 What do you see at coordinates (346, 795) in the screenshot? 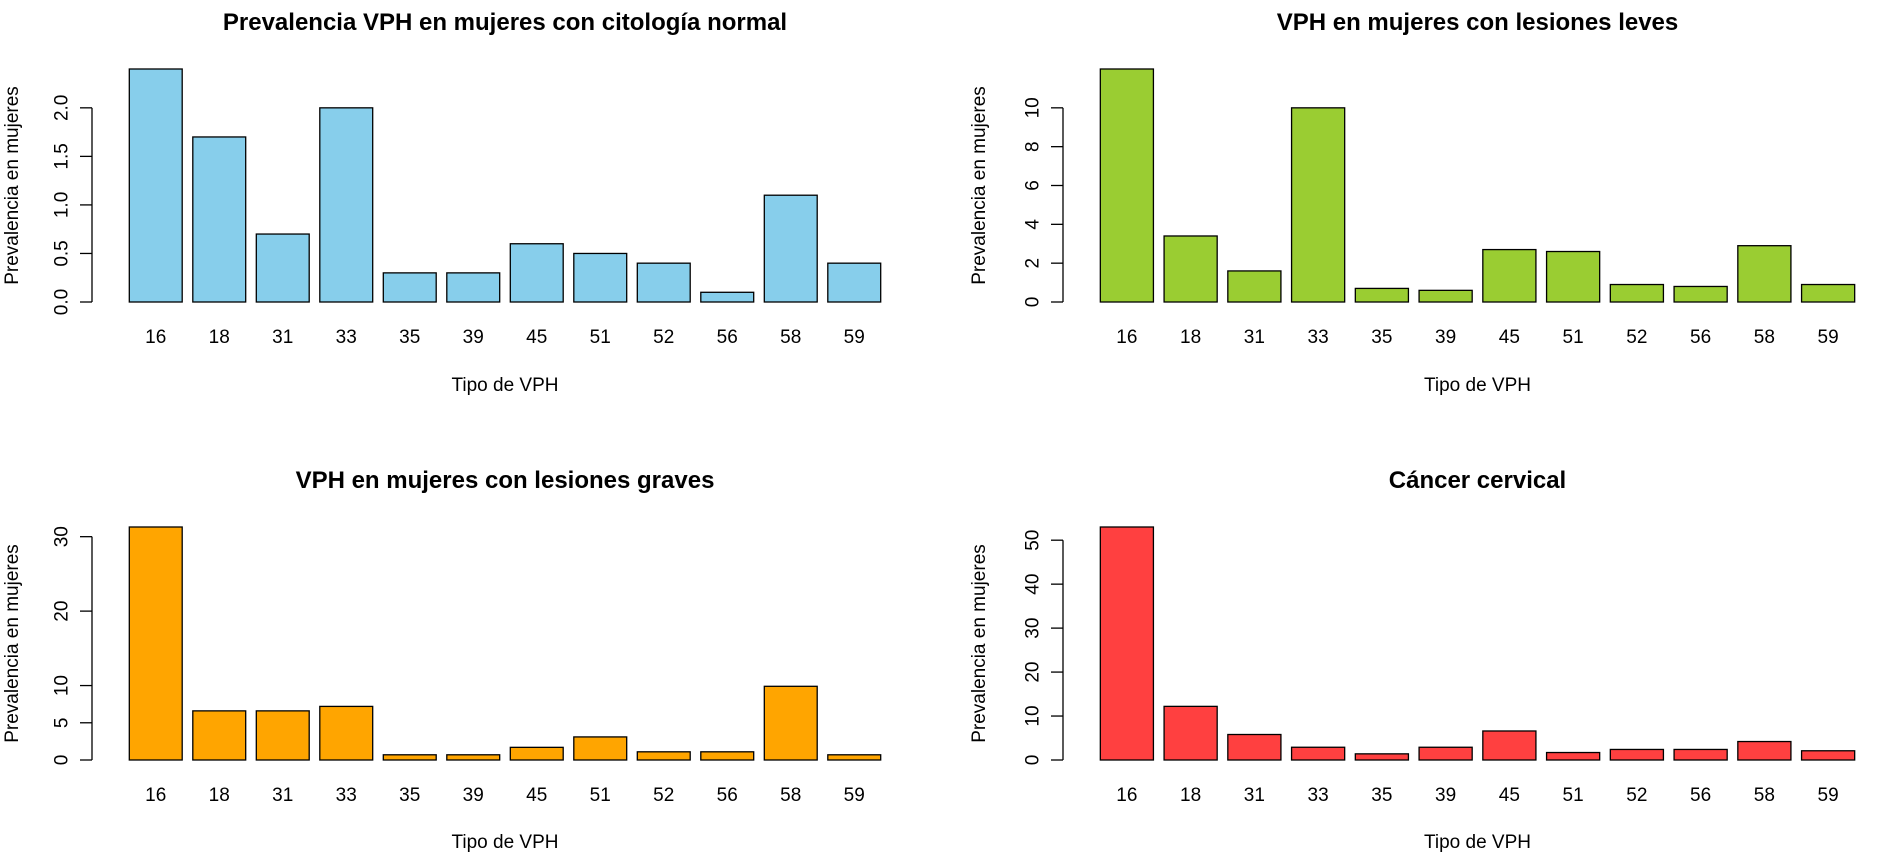
I see `x-tick-label: 33` at bounding box center [346, 795].